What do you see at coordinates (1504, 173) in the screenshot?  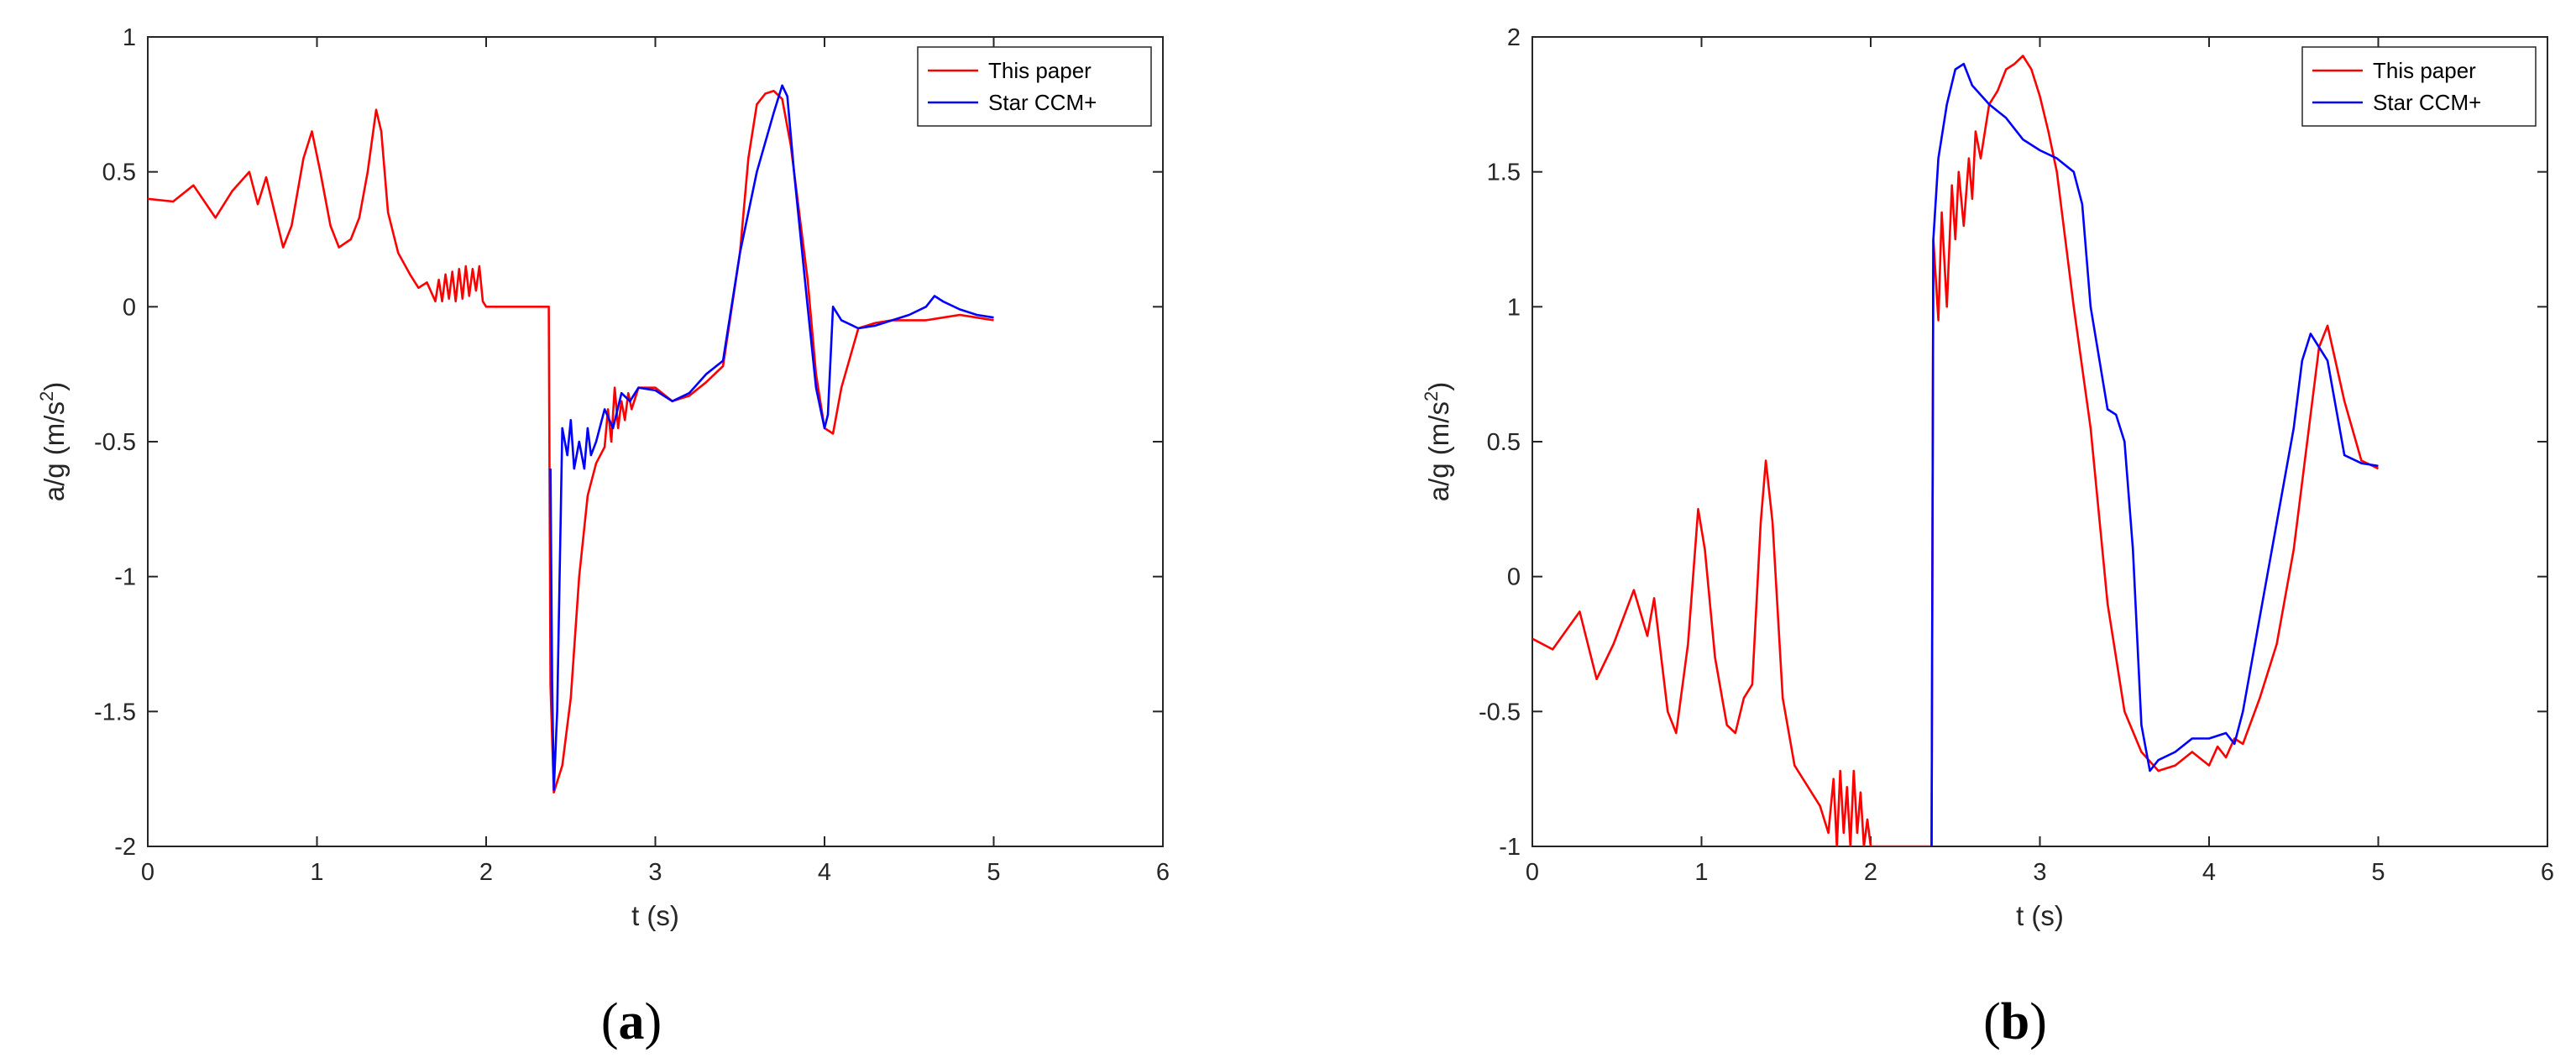 I see `y-tick-label: 1.5` at bounding box center [1504, 173].